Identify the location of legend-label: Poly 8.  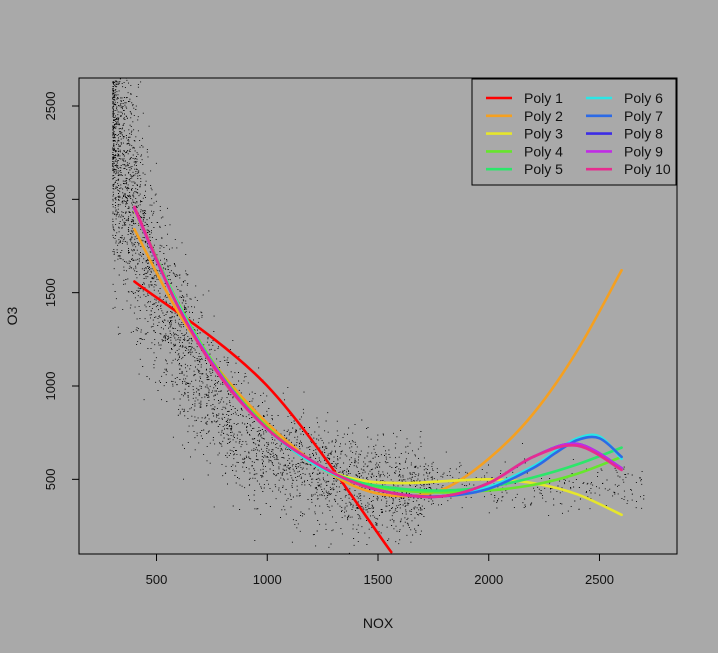
(643, 134).